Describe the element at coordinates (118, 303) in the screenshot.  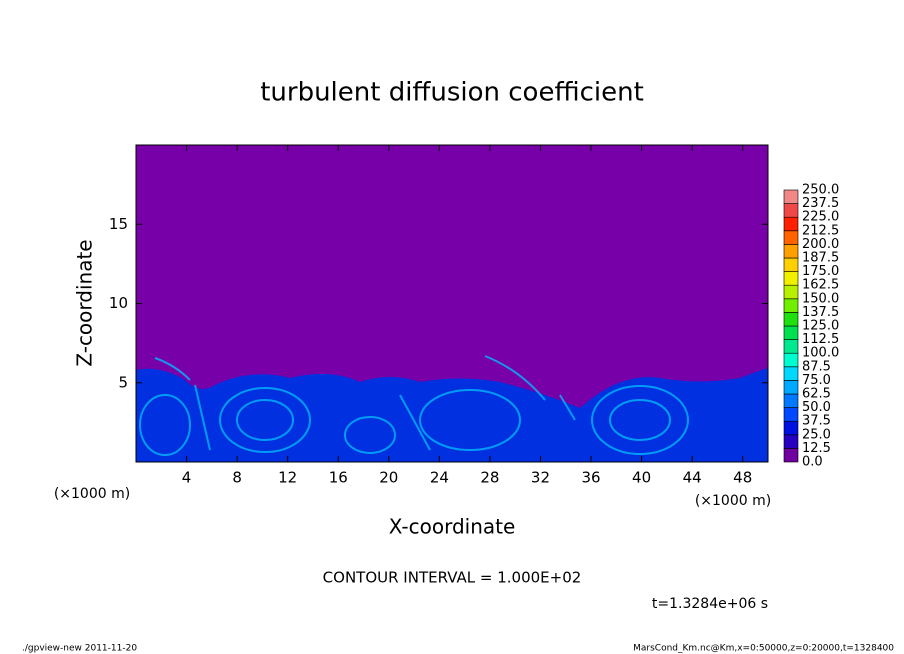
I see `y-tick-label: 10` at that location.